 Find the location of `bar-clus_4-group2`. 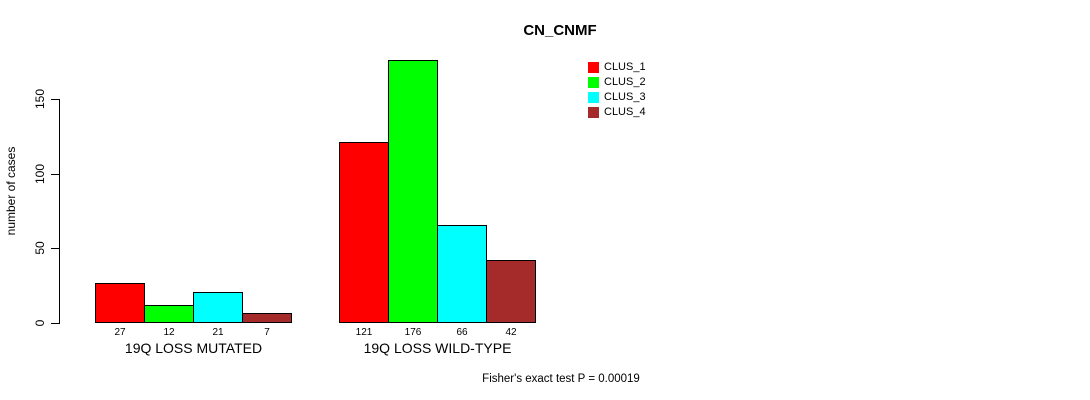

bar-clus_4-group2 is located at coordinates (511, 291).